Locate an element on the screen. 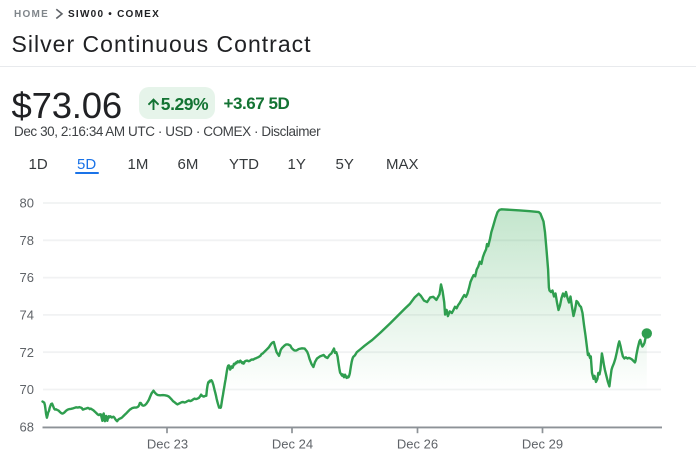 Image resolution: width=696 pixels, height=467 pixels. svg-text: 76 is located at coordinates (27, 277).